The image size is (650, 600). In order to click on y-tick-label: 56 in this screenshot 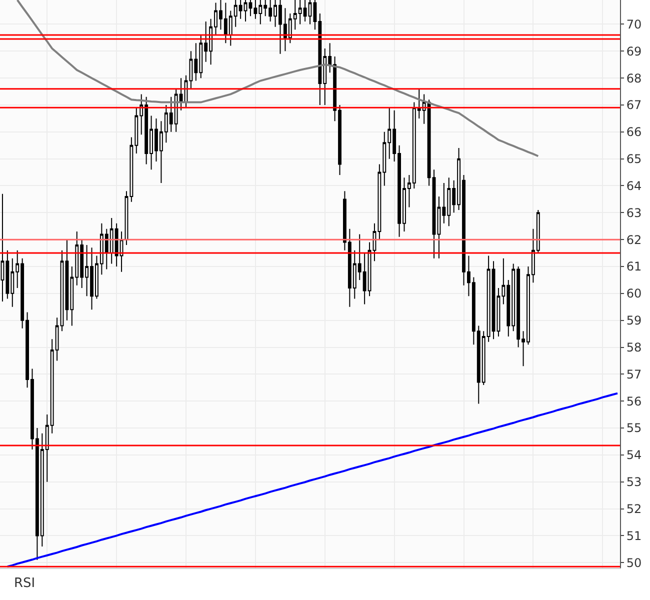, I will do `click(634, 401)`.